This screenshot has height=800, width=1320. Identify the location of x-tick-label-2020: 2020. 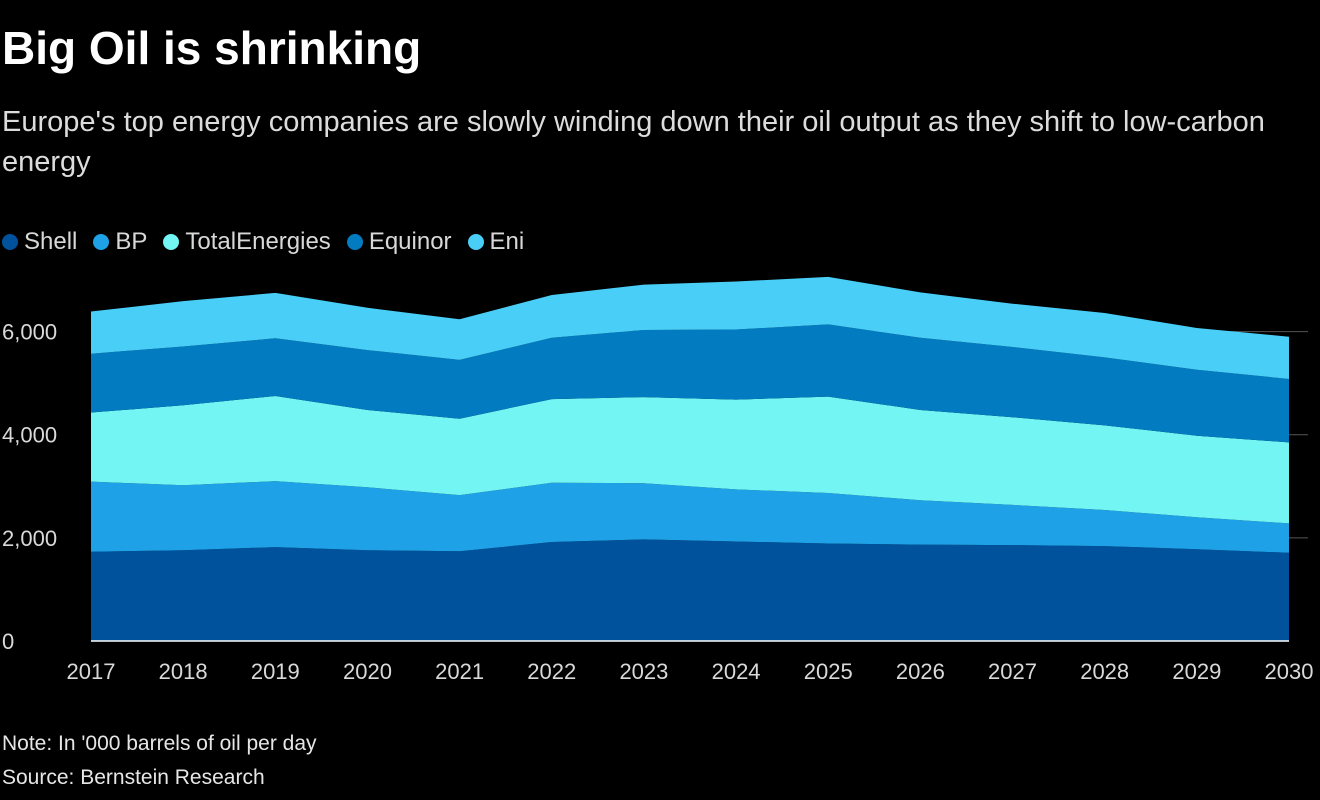
(367, 671).